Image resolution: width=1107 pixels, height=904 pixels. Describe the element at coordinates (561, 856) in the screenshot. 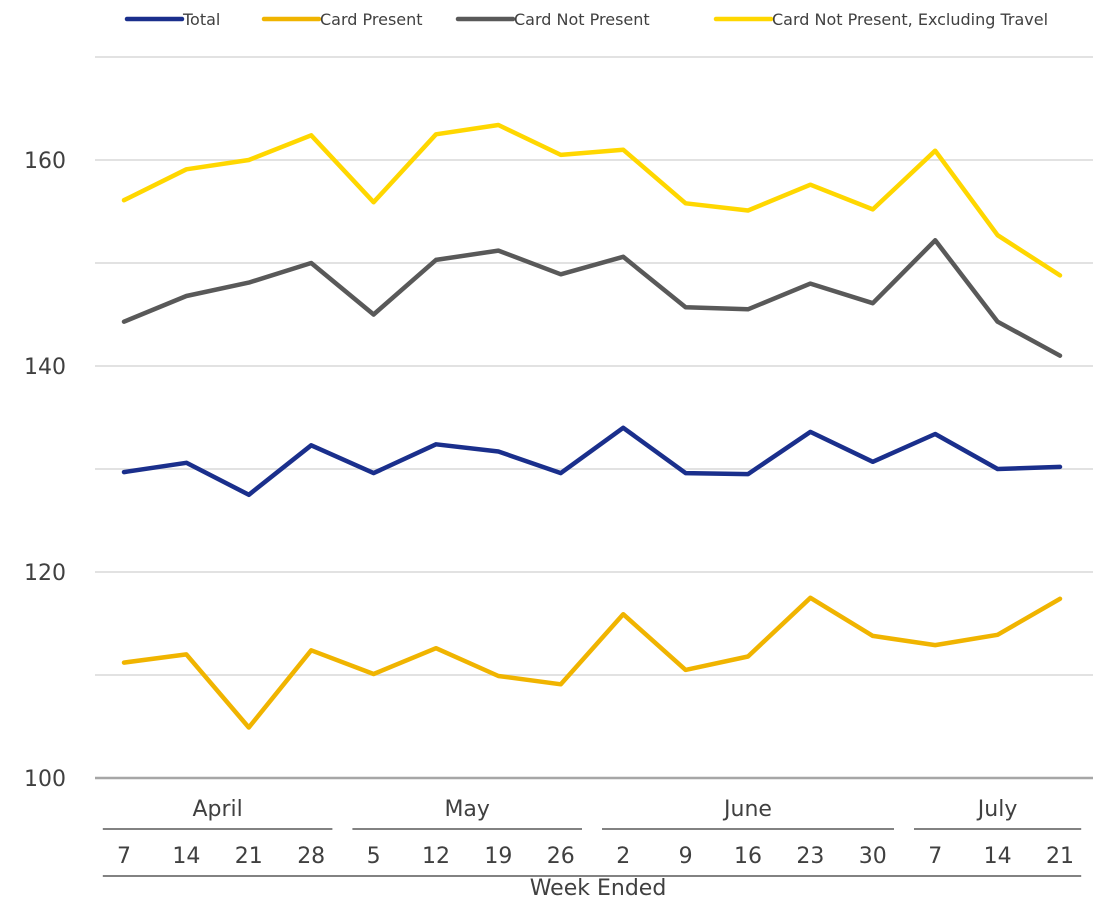

I see `x-tick-label: 26` at that location.